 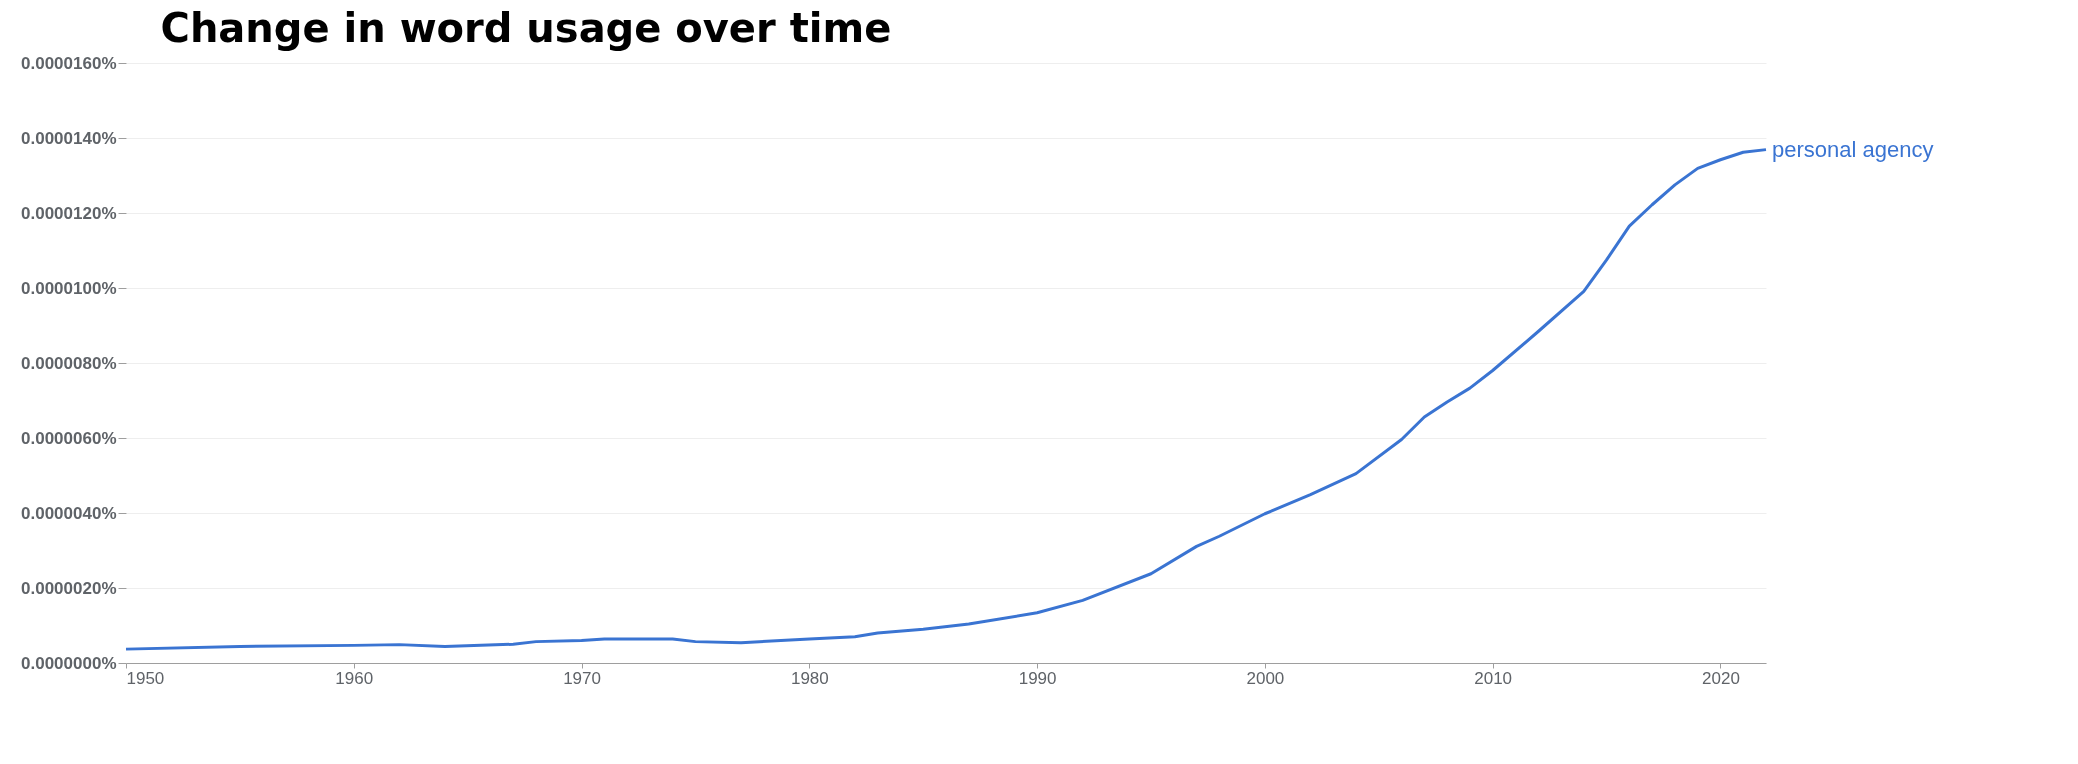 What do you see at coordinates (69, 663) in the screenshot?
I see `y-tick-label: 0.0000000%` at bounding box center [69, 663].